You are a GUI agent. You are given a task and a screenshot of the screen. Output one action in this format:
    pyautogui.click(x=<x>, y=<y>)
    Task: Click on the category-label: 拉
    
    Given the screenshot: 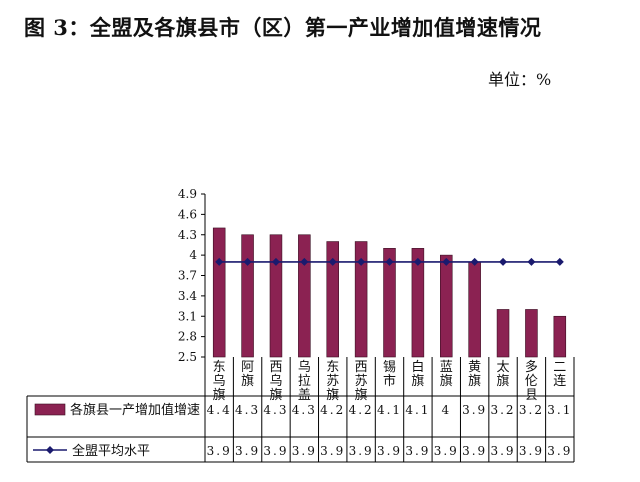 What is the action you would take?
    pyautogui.click(x=304, y=381)
    